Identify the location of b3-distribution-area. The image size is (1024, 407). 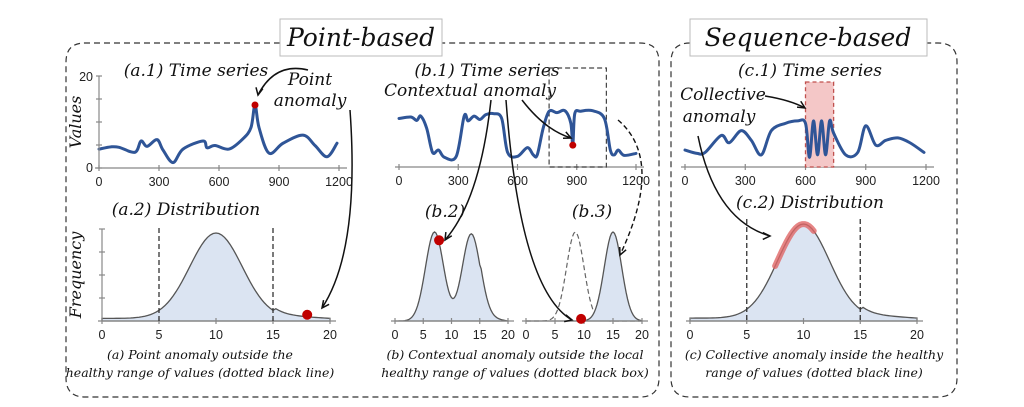
(584, 276).